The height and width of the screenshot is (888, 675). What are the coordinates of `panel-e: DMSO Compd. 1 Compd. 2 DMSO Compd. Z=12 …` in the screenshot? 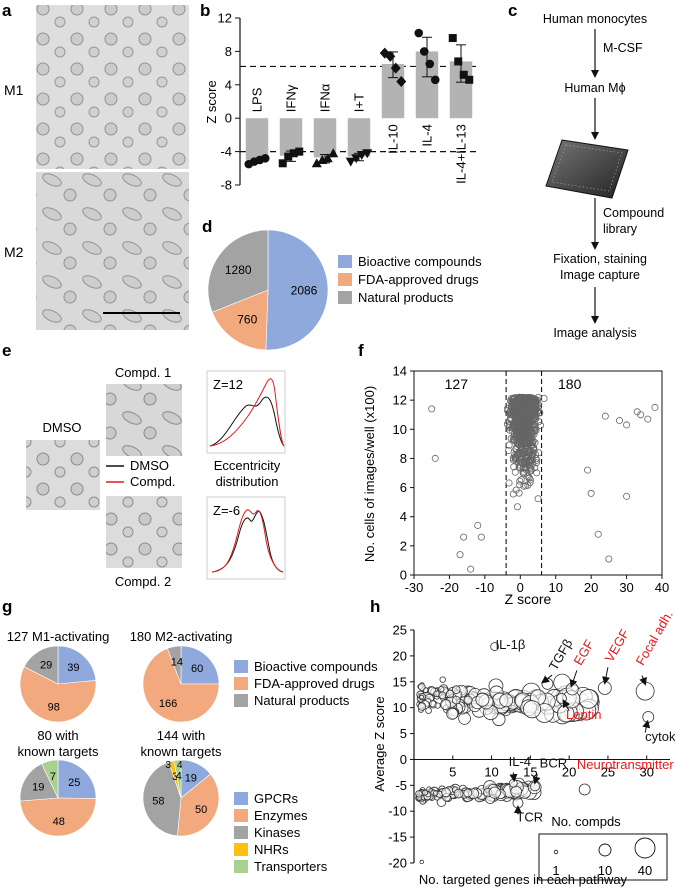 It's located at (156, 477).